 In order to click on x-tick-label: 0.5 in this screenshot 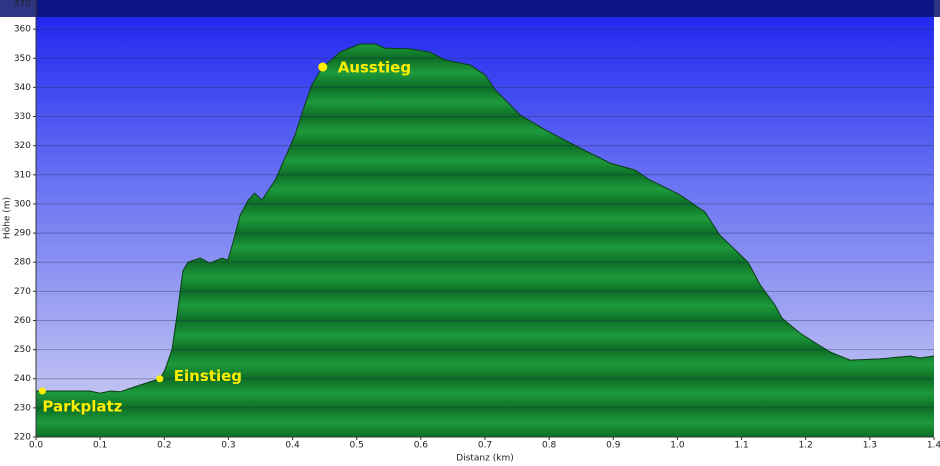, I will do `click(357, 446)`.